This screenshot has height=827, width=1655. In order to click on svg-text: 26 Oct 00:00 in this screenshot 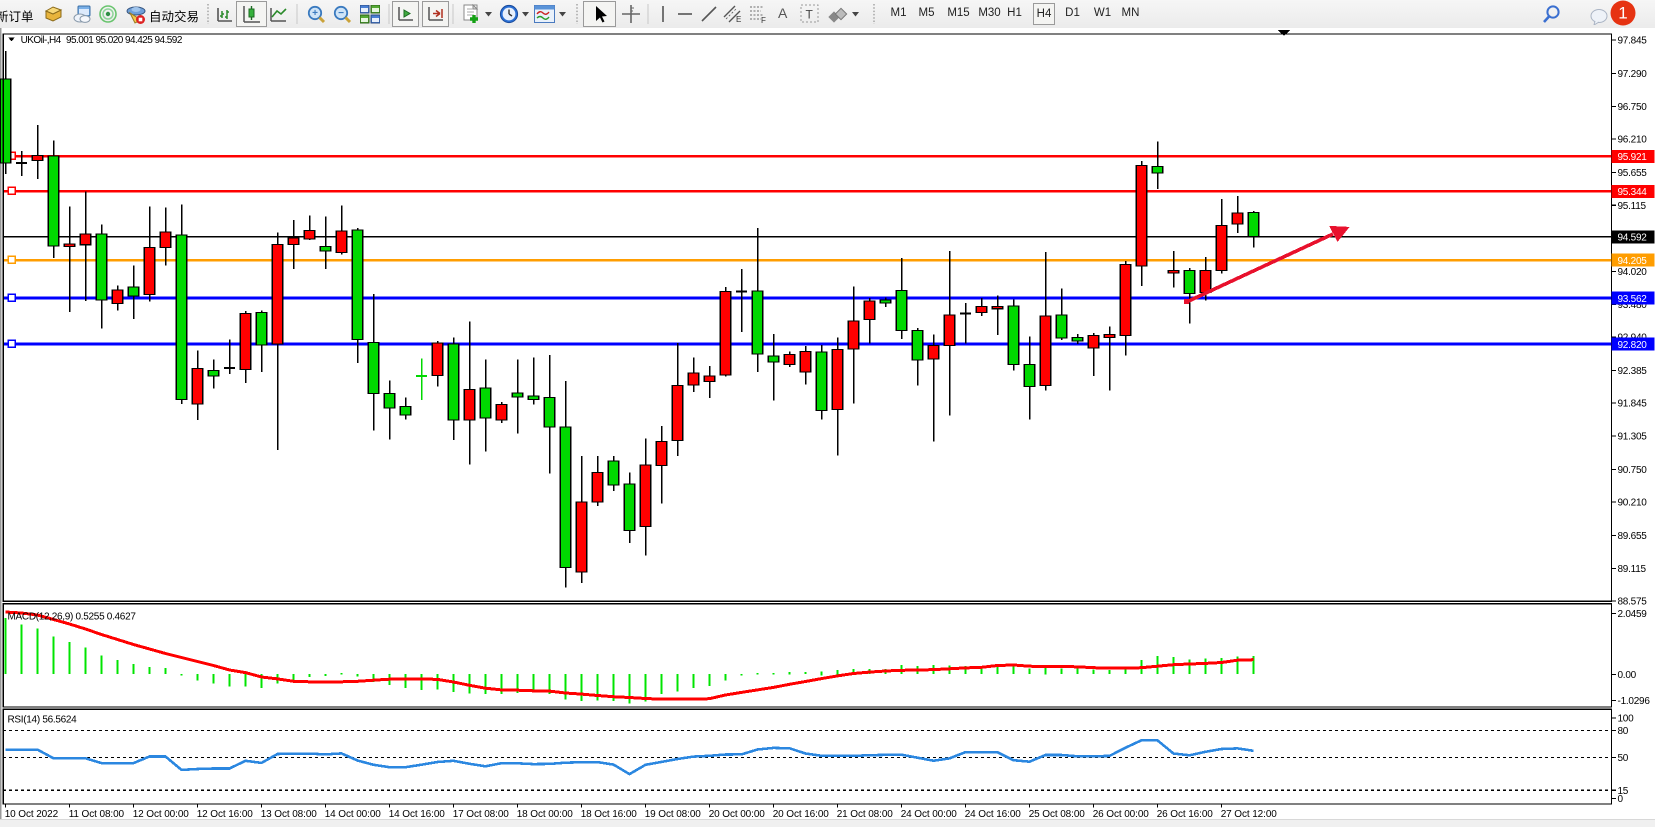, I will do `click(1121, 814)`.